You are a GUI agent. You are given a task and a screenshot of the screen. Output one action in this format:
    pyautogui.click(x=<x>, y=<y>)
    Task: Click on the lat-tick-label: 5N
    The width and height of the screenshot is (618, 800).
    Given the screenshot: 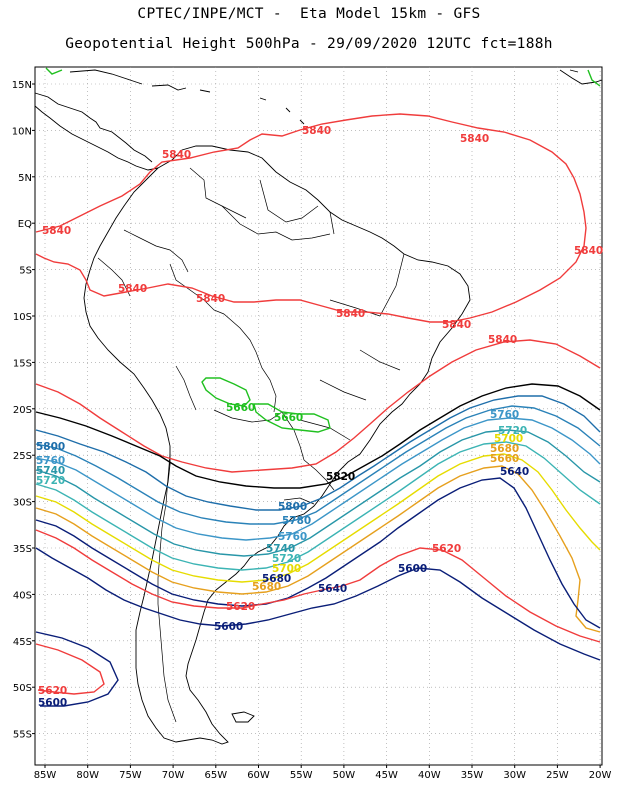 What is the action you would take?
    pyautogui.click(x=25, y=178)
    